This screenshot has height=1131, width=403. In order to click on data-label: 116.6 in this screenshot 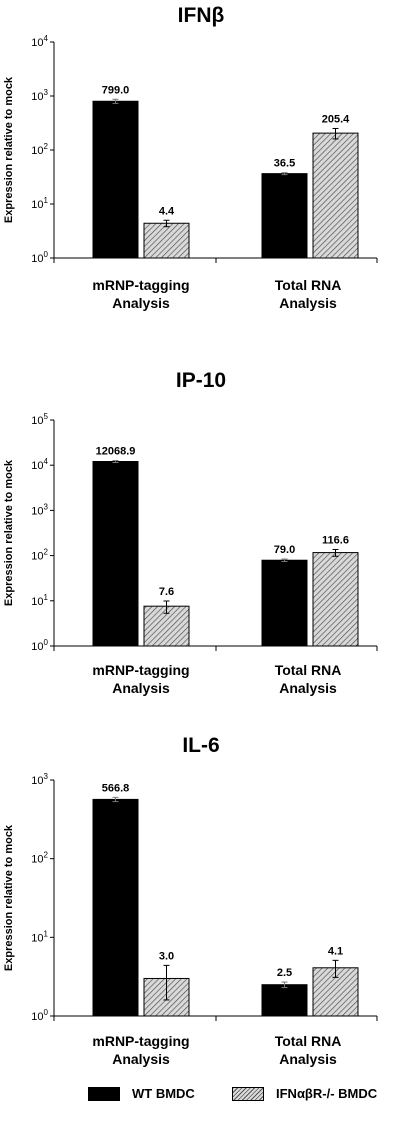, I will do `click(335, 540)`.